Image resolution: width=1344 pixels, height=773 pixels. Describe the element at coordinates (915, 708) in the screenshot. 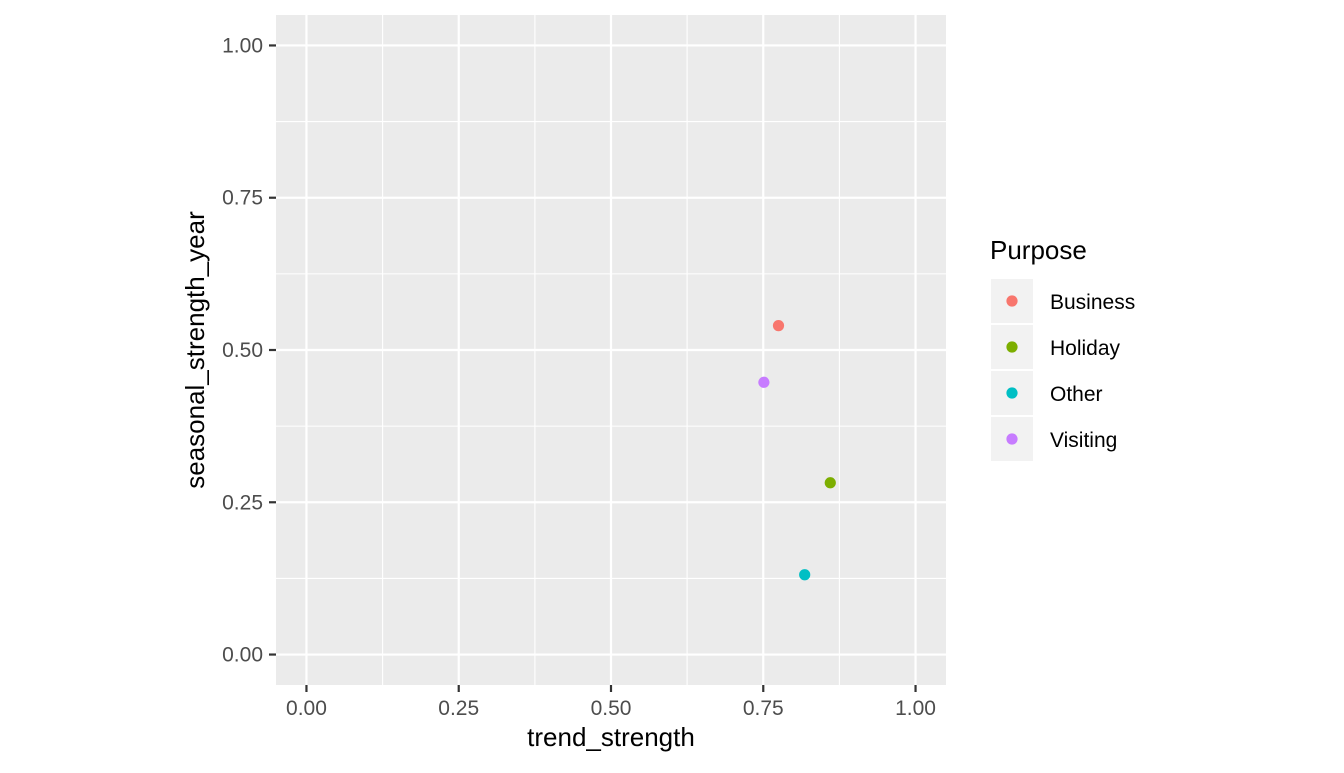

I see `x-tick-label: 1.00` at that location.